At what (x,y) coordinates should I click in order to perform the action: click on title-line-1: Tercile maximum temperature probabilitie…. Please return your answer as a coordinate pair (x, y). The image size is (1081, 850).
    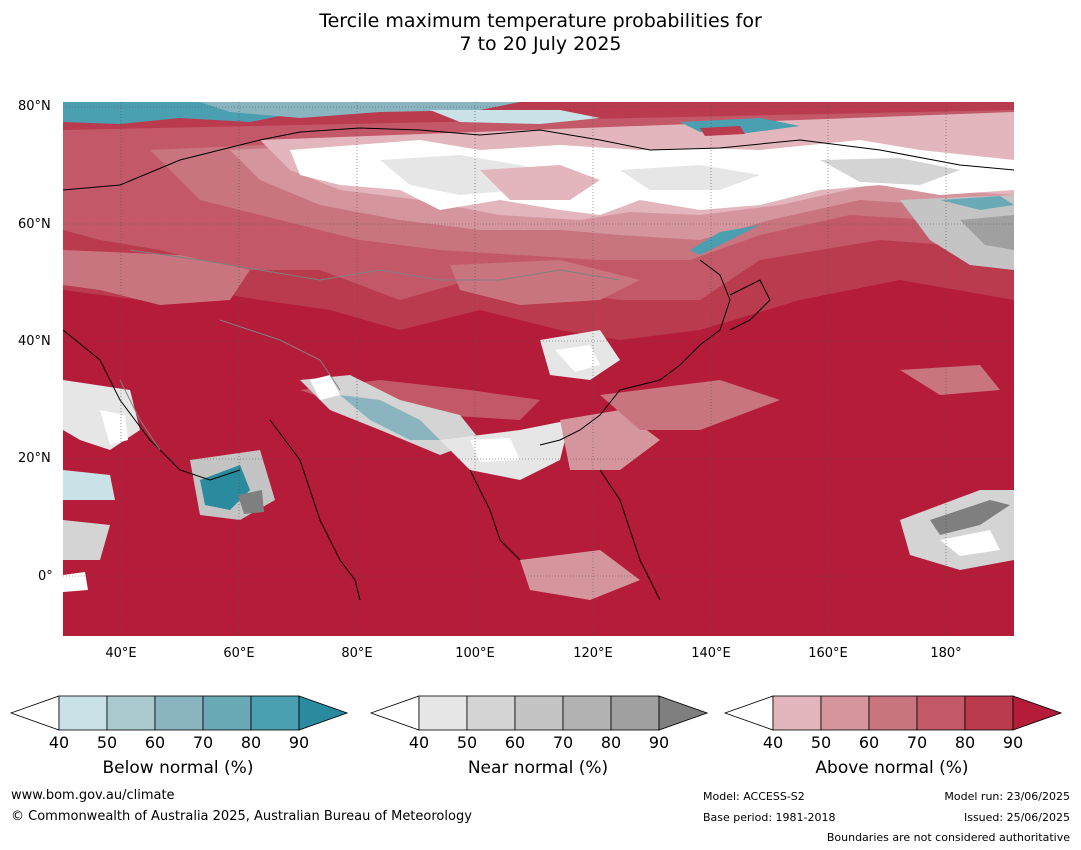
    Looking at the image, I should click on (540, 21).